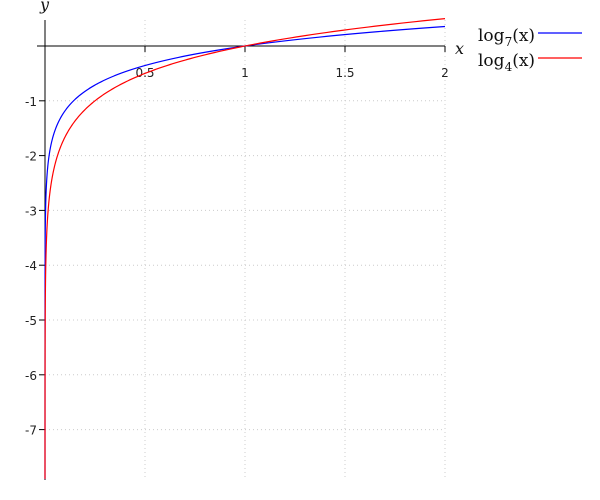 The width and height of the screenshot is (600, 500). Describe the element at coordinates (459, 48) in the screenshot. I see `x-axis-label: x` at that location.